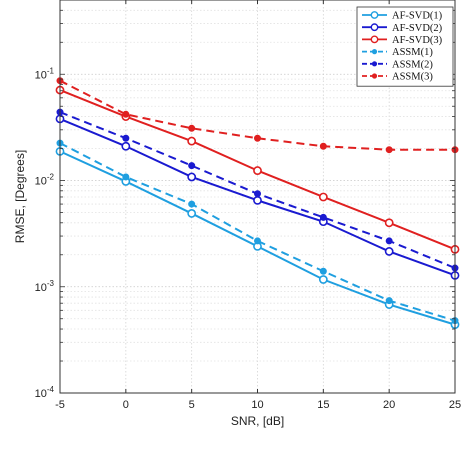 The image size is (474, 450). I want to click on legend-label: AF-SVD(3), so click(417, 40).